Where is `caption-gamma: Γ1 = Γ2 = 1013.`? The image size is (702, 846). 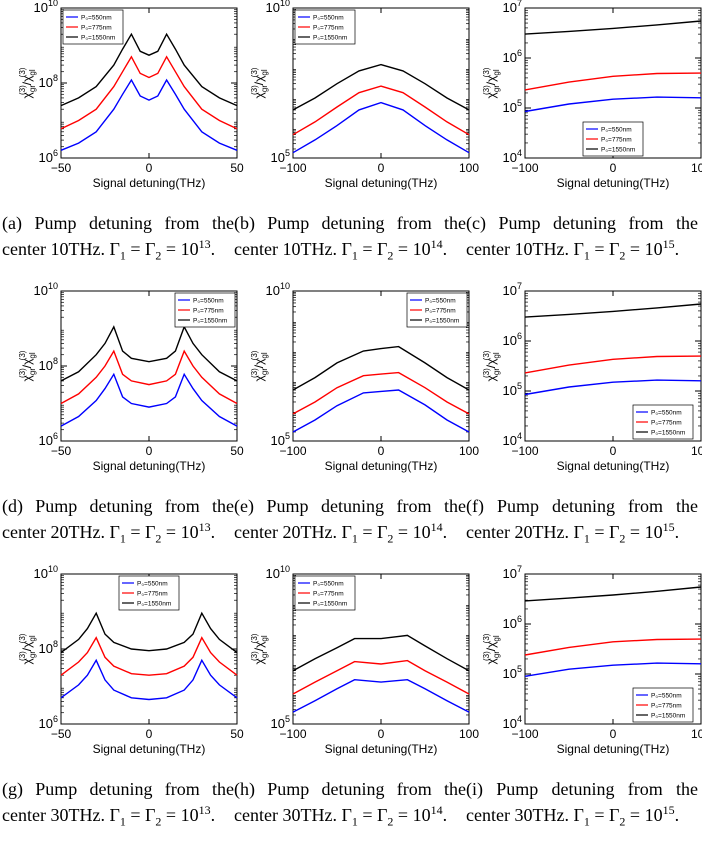 caption-gamma: Γ1 = Γ2 = 1013. is located at coordinates (162, 816).